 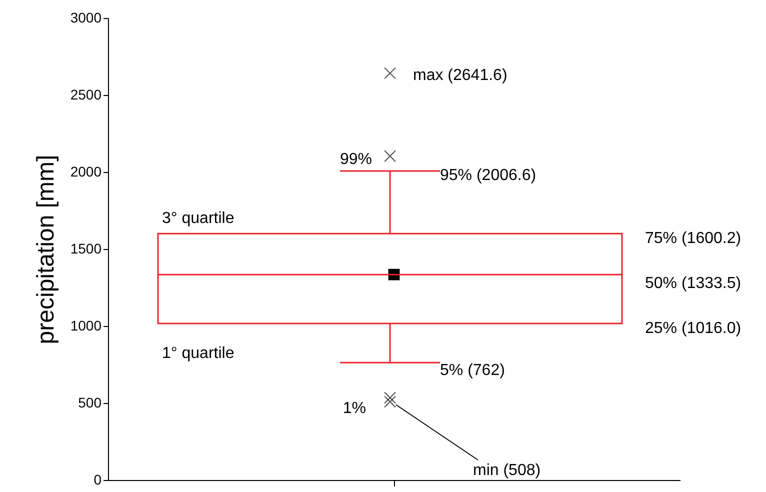 What do you see at coordinates (693, 283) in the screenshot?
I see `text: 50% (1333.5)` at bounding box center [693, 283].